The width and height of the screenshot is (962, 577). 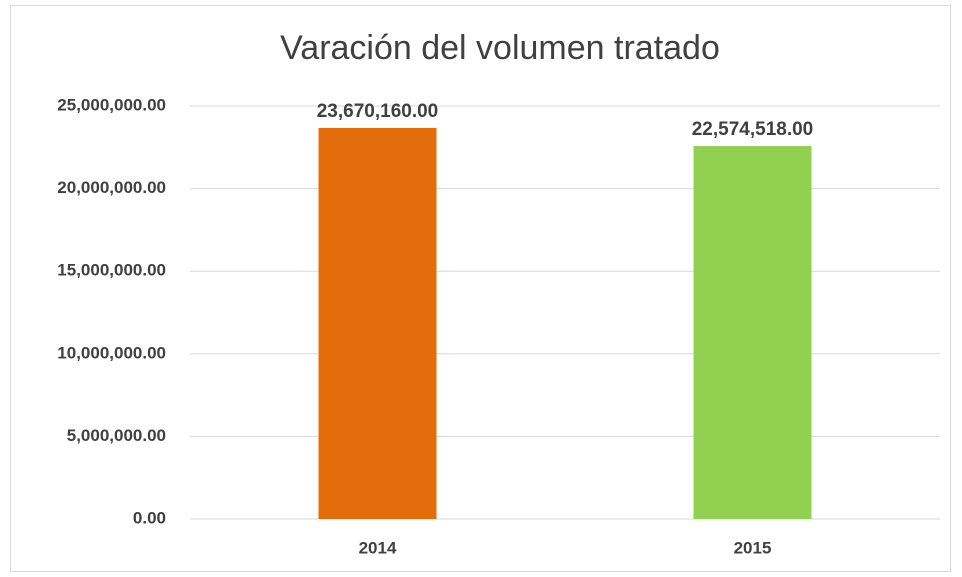 I want to click on y-tick-label: 20,000,000.00, so click(x=111, y=187).